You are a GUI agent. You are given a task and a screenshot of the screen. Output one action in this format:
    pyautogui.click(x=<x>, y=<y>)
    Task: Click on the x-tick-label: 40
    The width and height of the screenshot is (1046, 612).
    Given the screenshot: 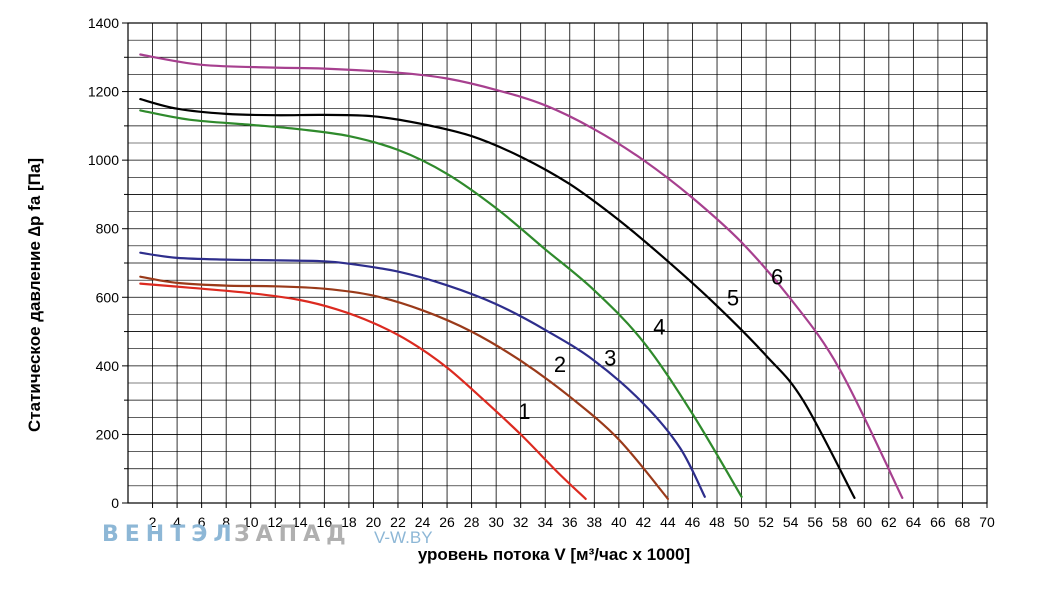 What is the action you would take?
    pyautogui.click(x=619, y=522)
    